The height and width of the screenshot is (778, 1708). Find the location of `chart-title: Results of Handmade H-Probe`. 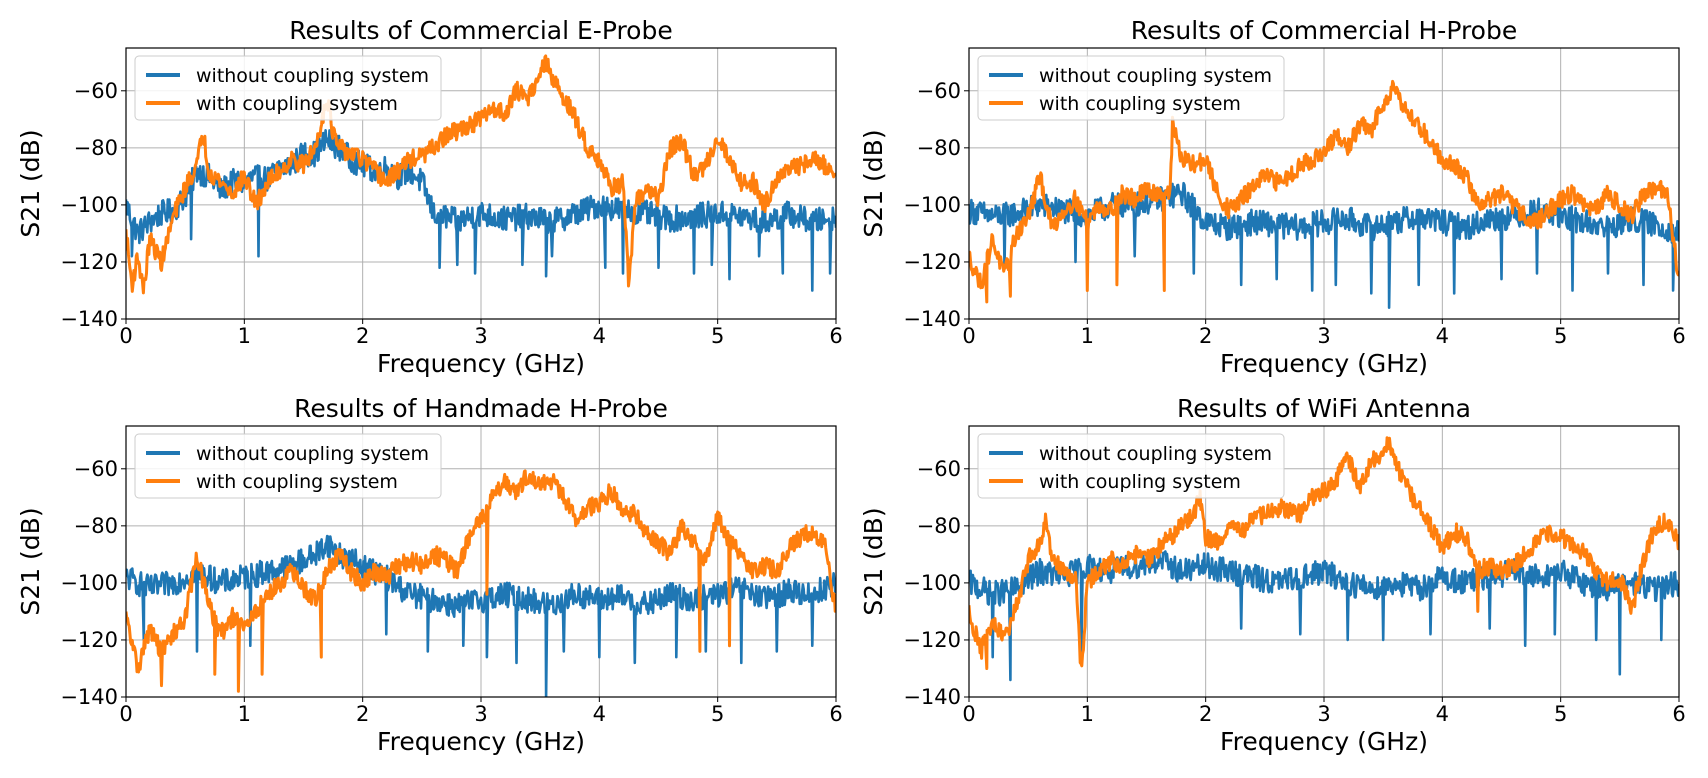

chart-title: Results of Handmade H-Probe is located at coordinates (481, 408).